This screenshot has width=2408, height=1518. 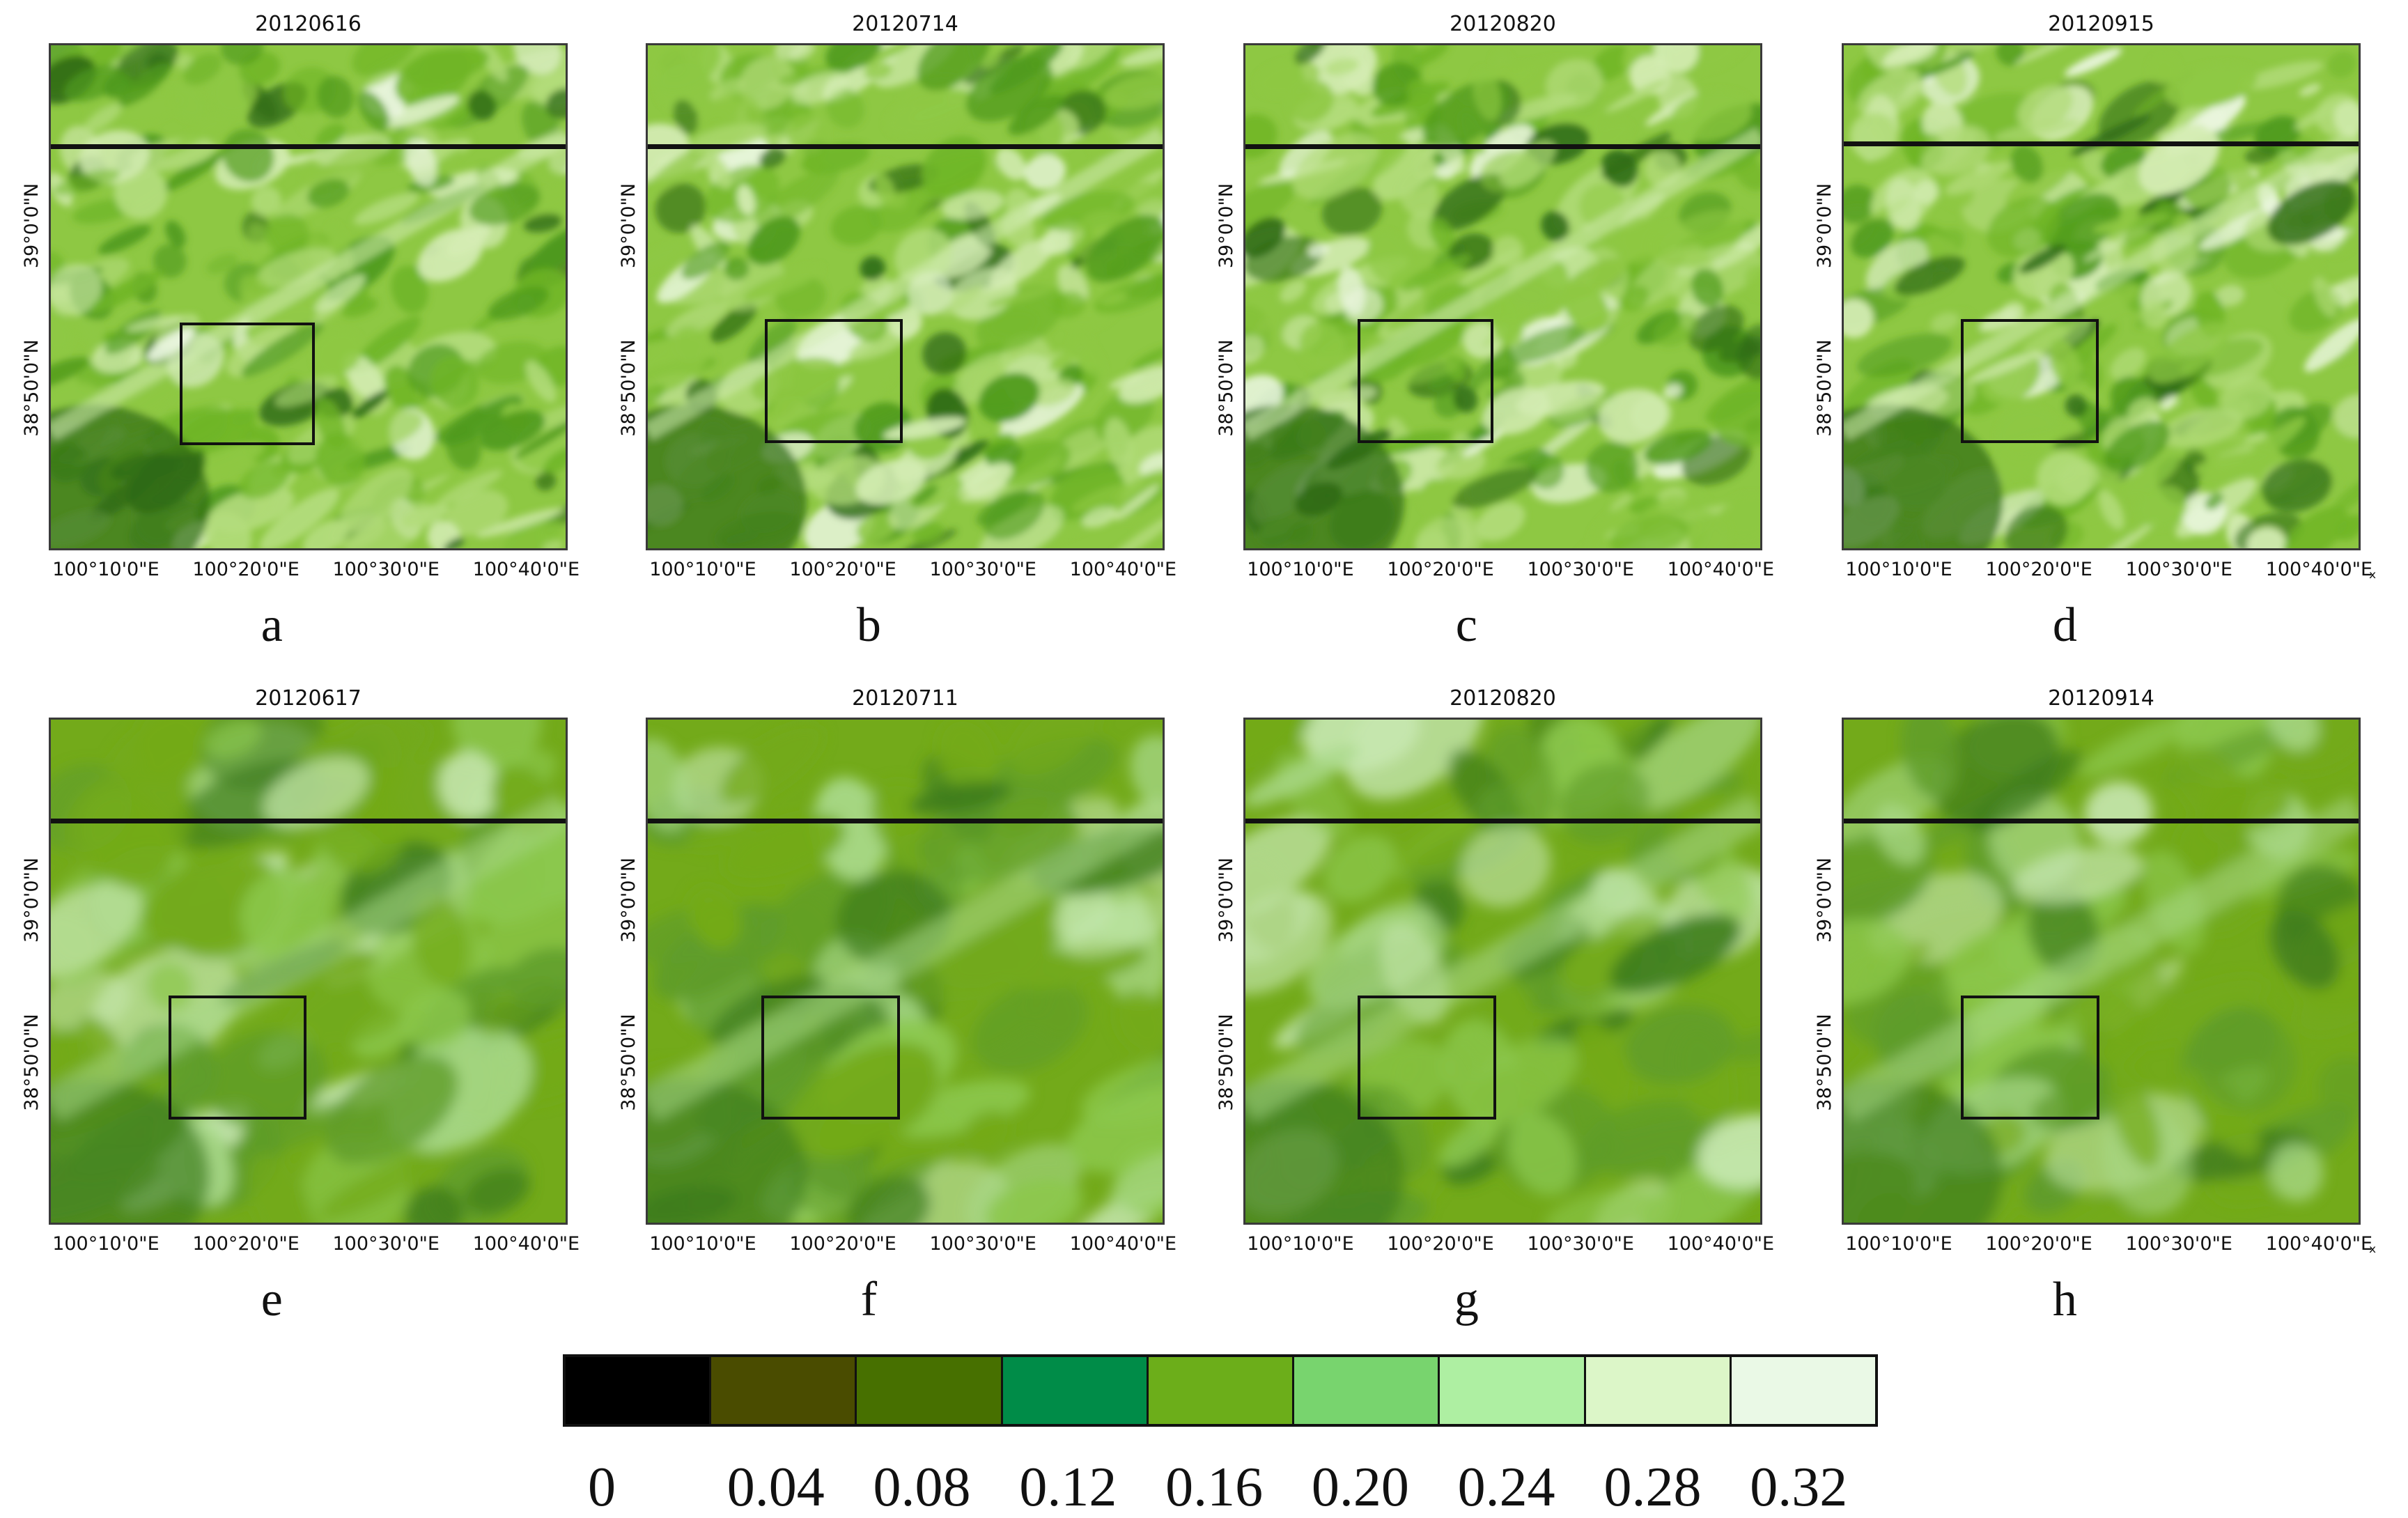 I want to click on colorbar-tick-label: 0.32, so click(x=1799, y=1488).